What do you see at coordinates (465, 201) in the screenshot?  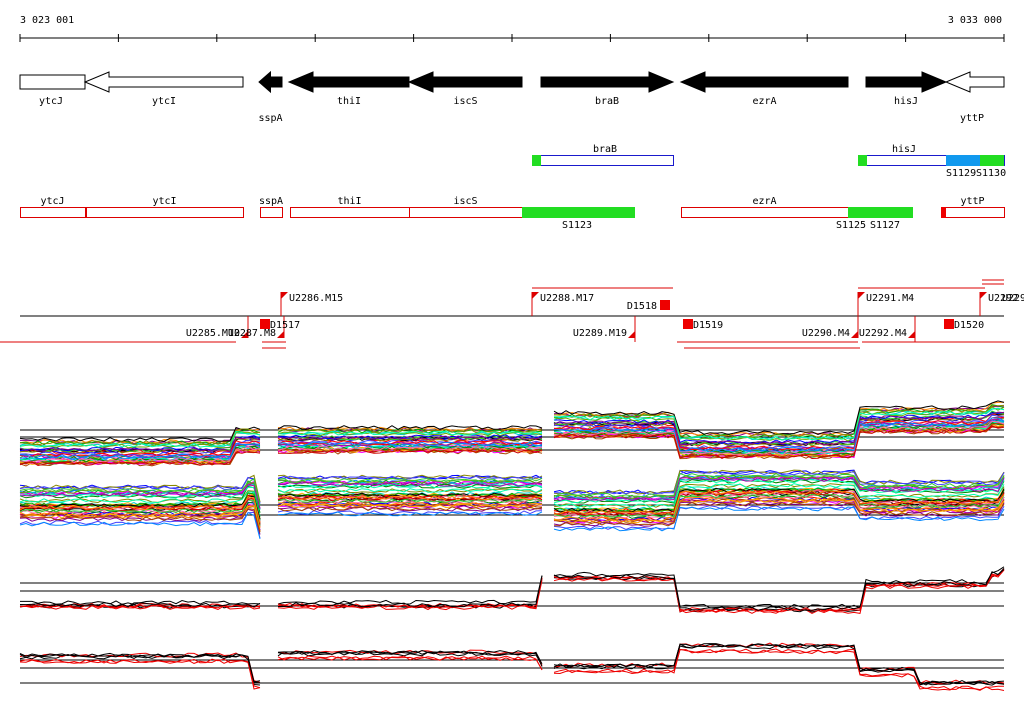 I see `segment-label: iscS` at bounding box center [465, 201].